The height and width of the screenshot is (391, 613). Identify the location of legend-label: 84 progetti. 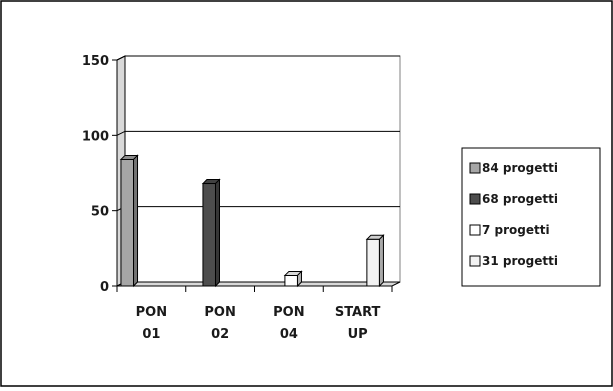
(520, 168).